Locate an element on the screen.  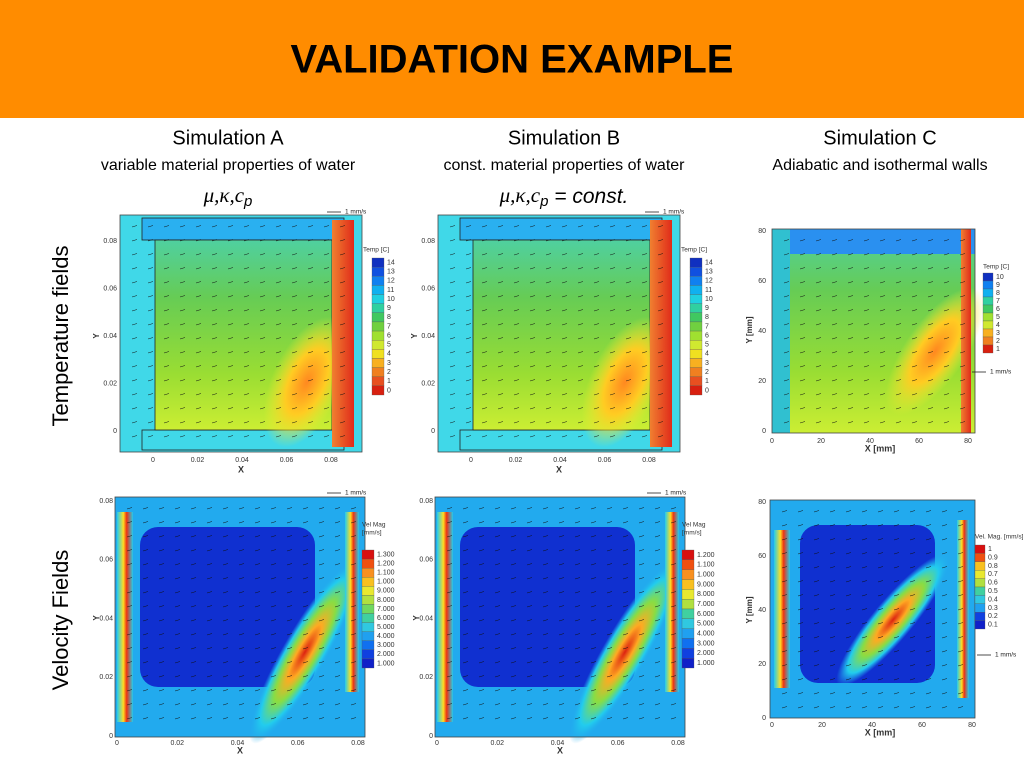
formula: μ,κ,cp is located at coordinates (228, 196).